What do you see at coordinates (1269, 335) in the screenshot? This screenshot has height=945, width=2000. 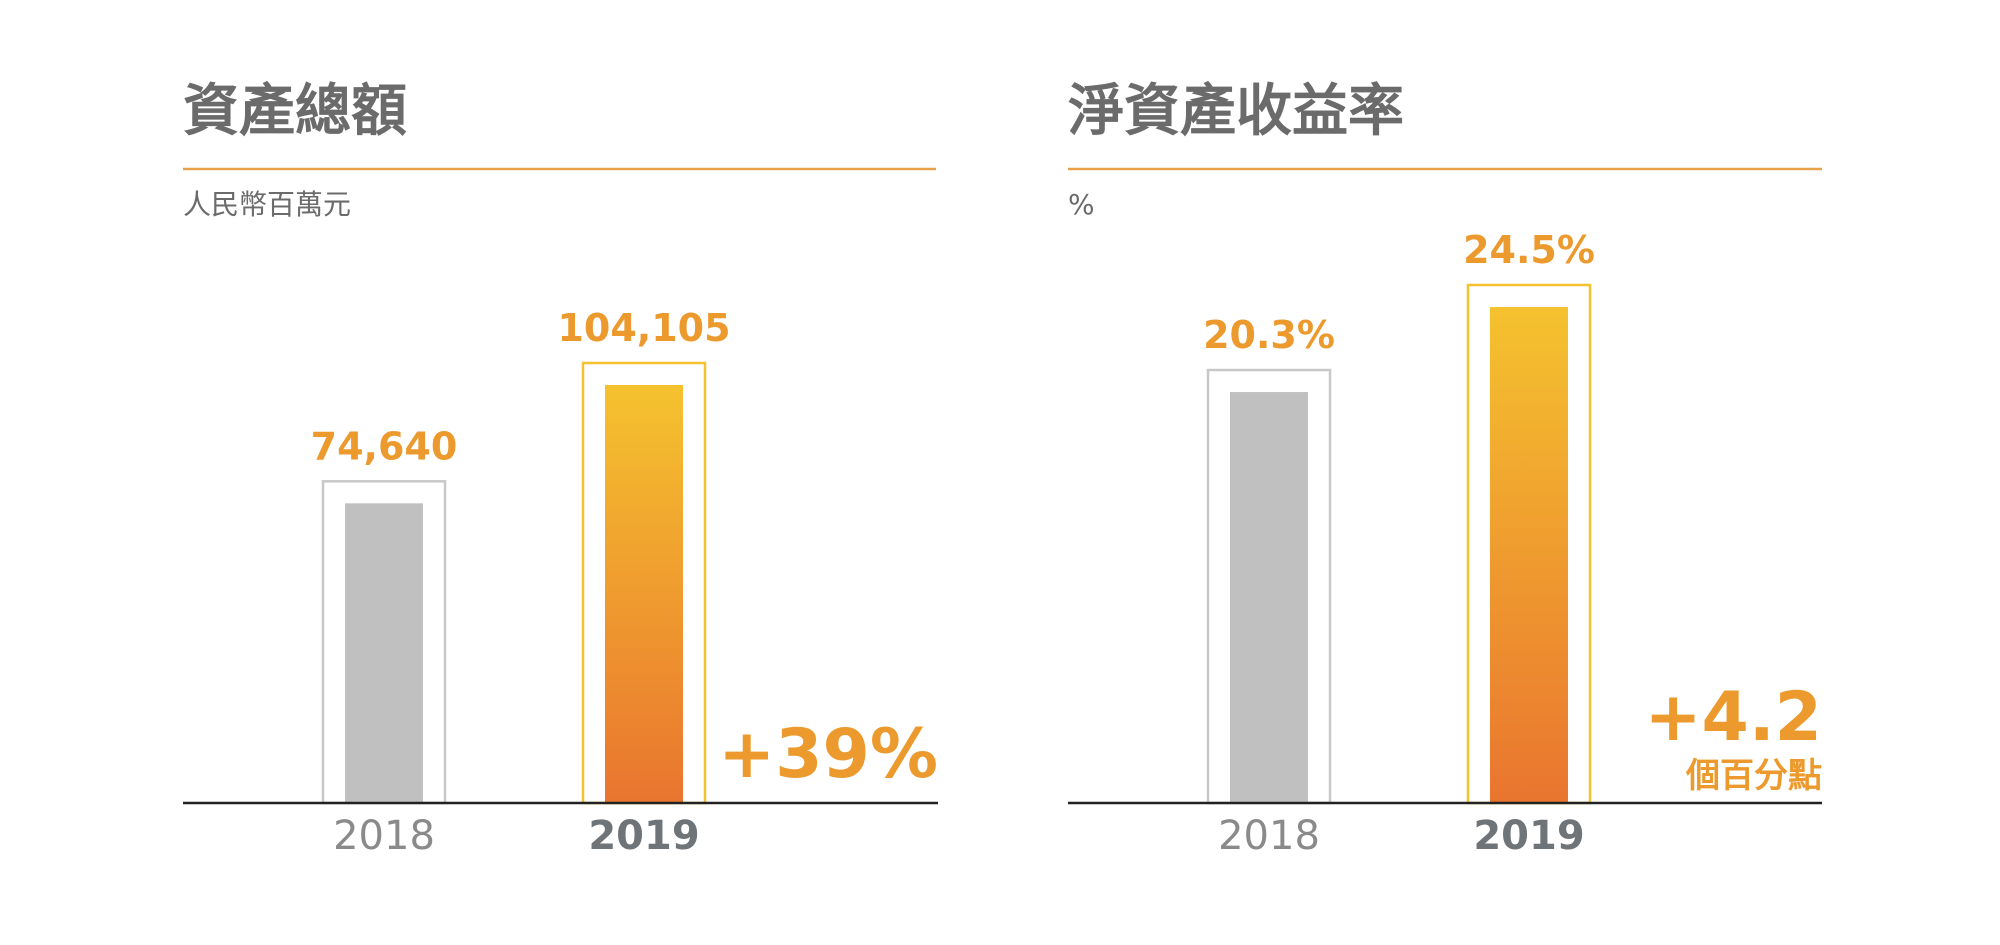 I see `data-label-2018: 20.3%` at bounding box center [1269, 335].